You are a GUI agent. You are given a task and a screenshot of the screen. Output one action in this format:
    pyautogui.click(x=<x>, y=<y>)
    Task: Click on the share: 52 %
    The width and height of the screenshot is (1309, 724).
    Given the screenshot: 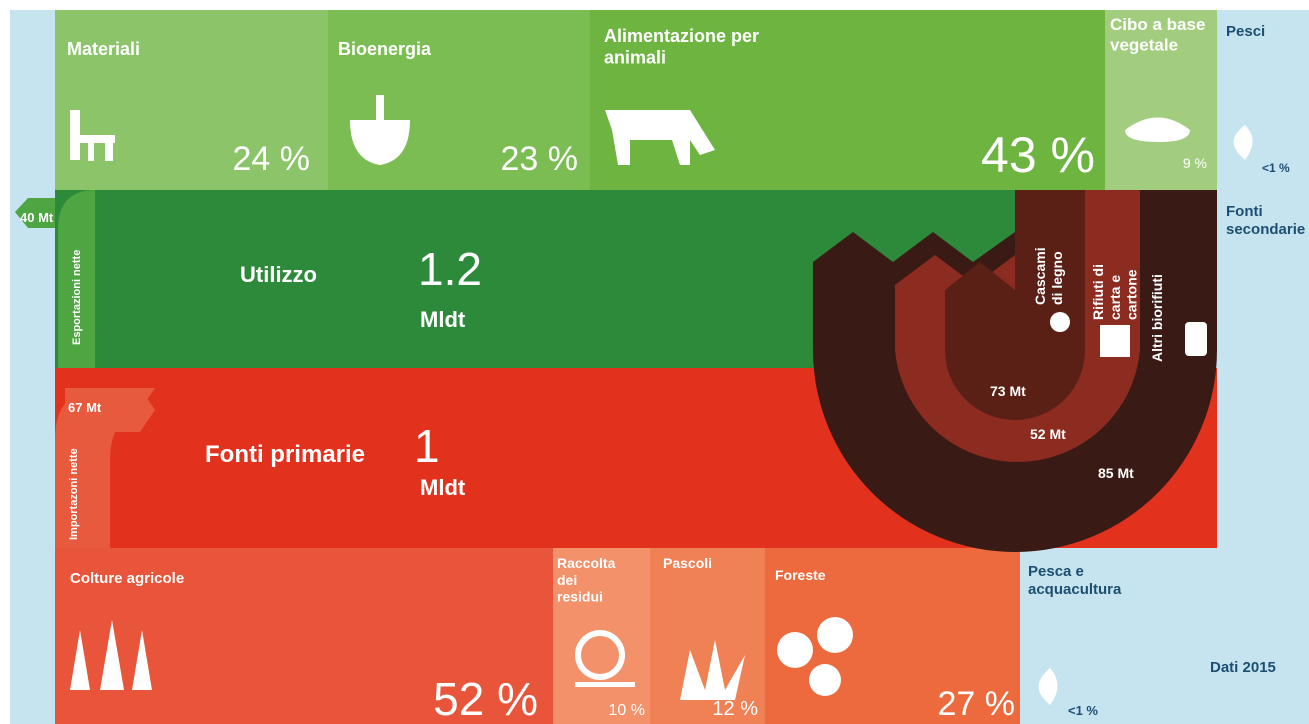 What is the action you would take?
    pyautogui.click(x=485, y=698)
    